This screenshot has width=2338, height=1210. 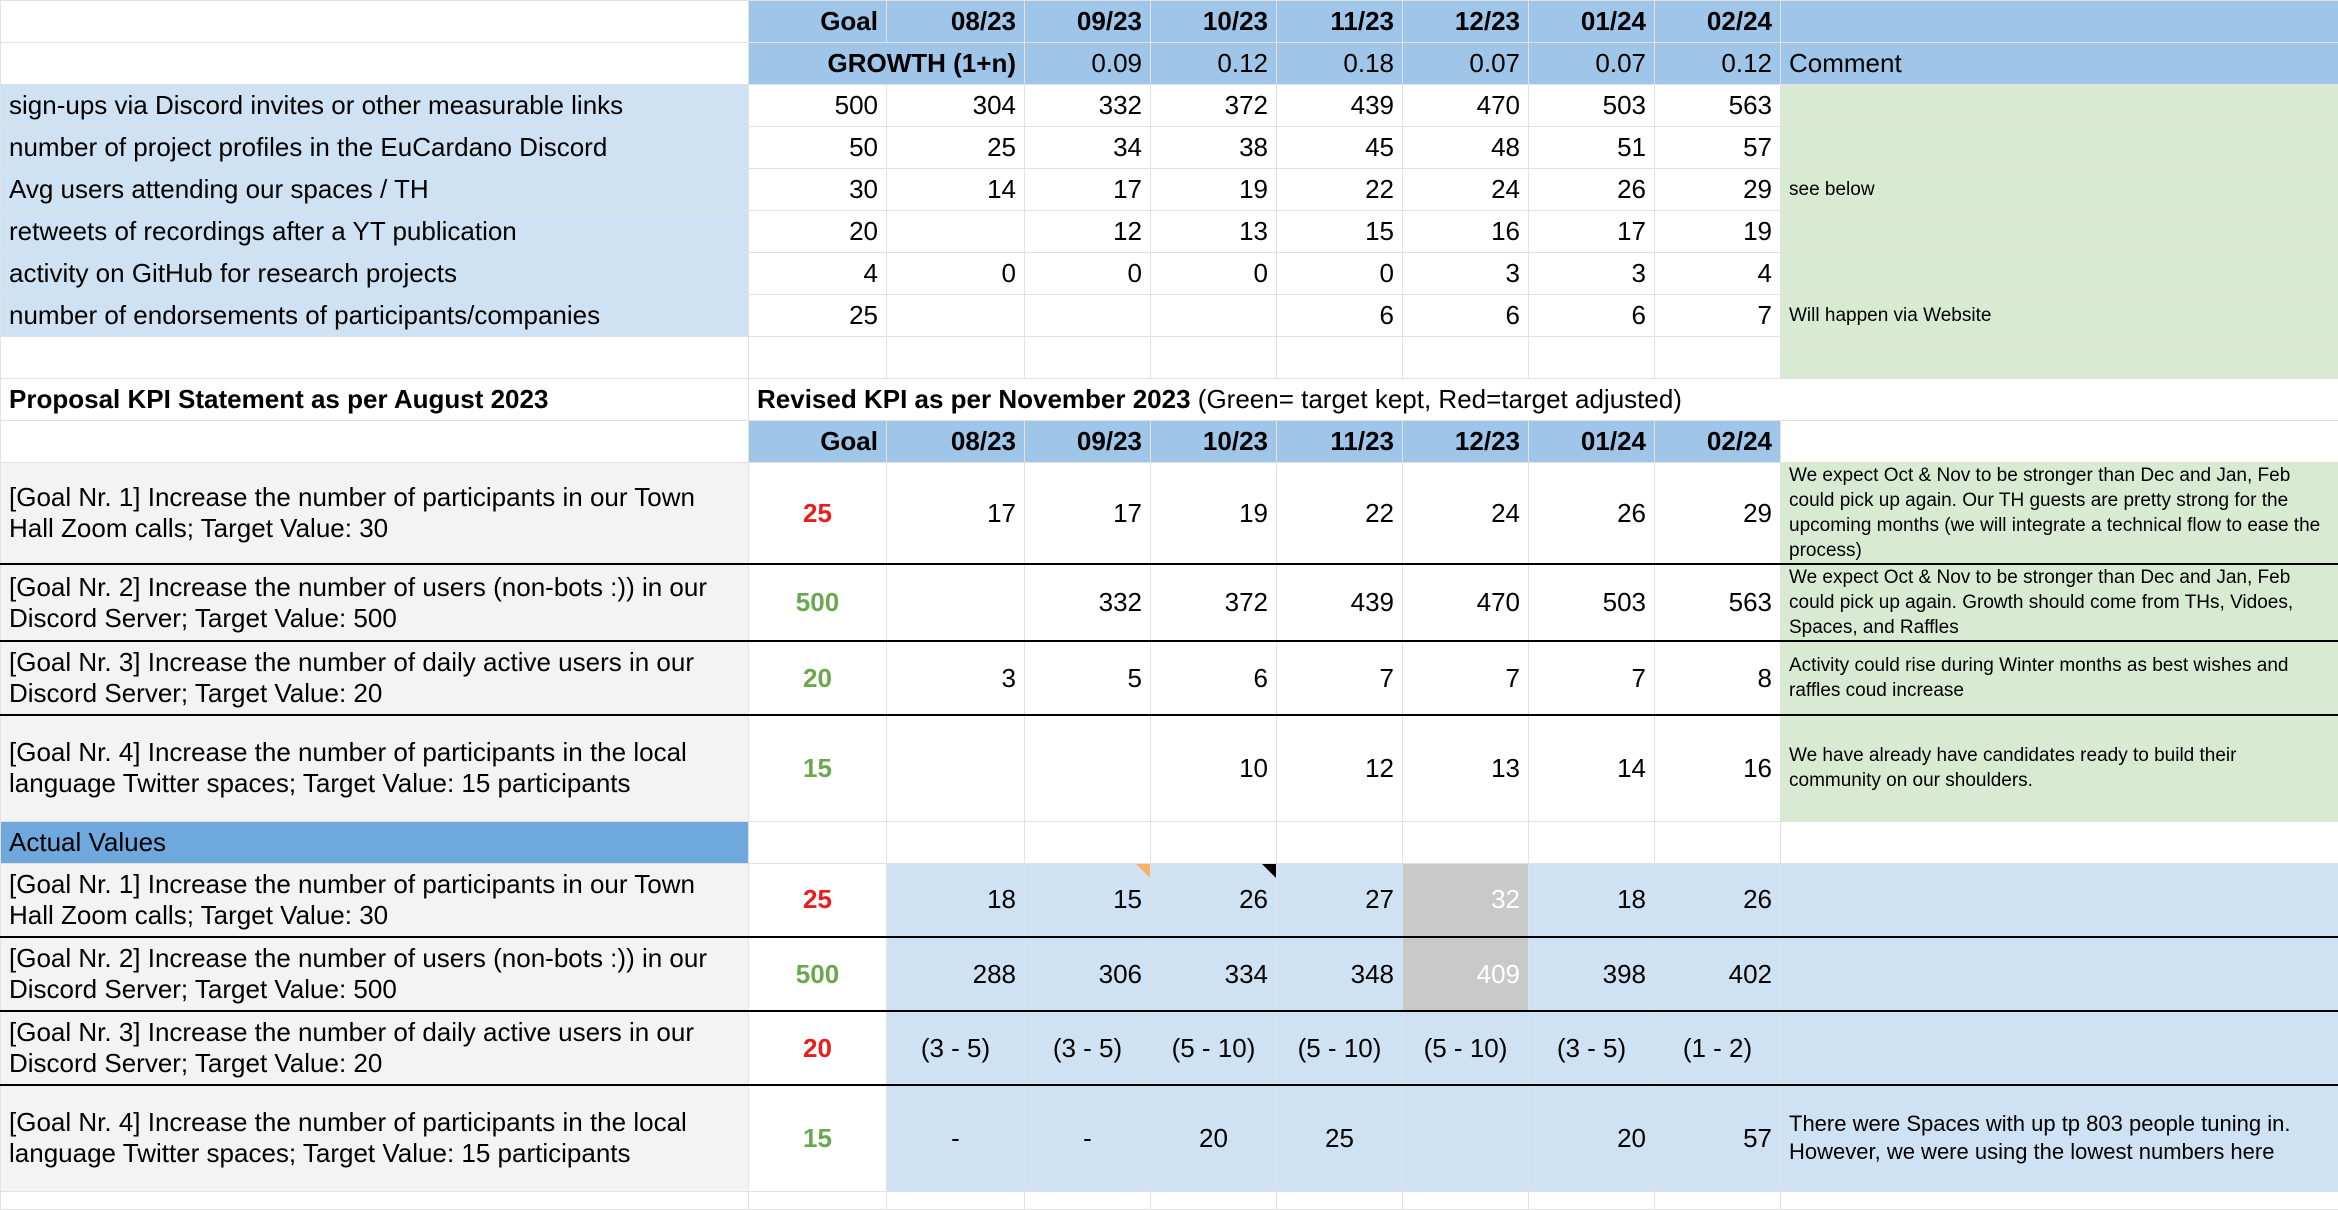 I want to click on month-header: 02/24, so click(x=1718, y=22).